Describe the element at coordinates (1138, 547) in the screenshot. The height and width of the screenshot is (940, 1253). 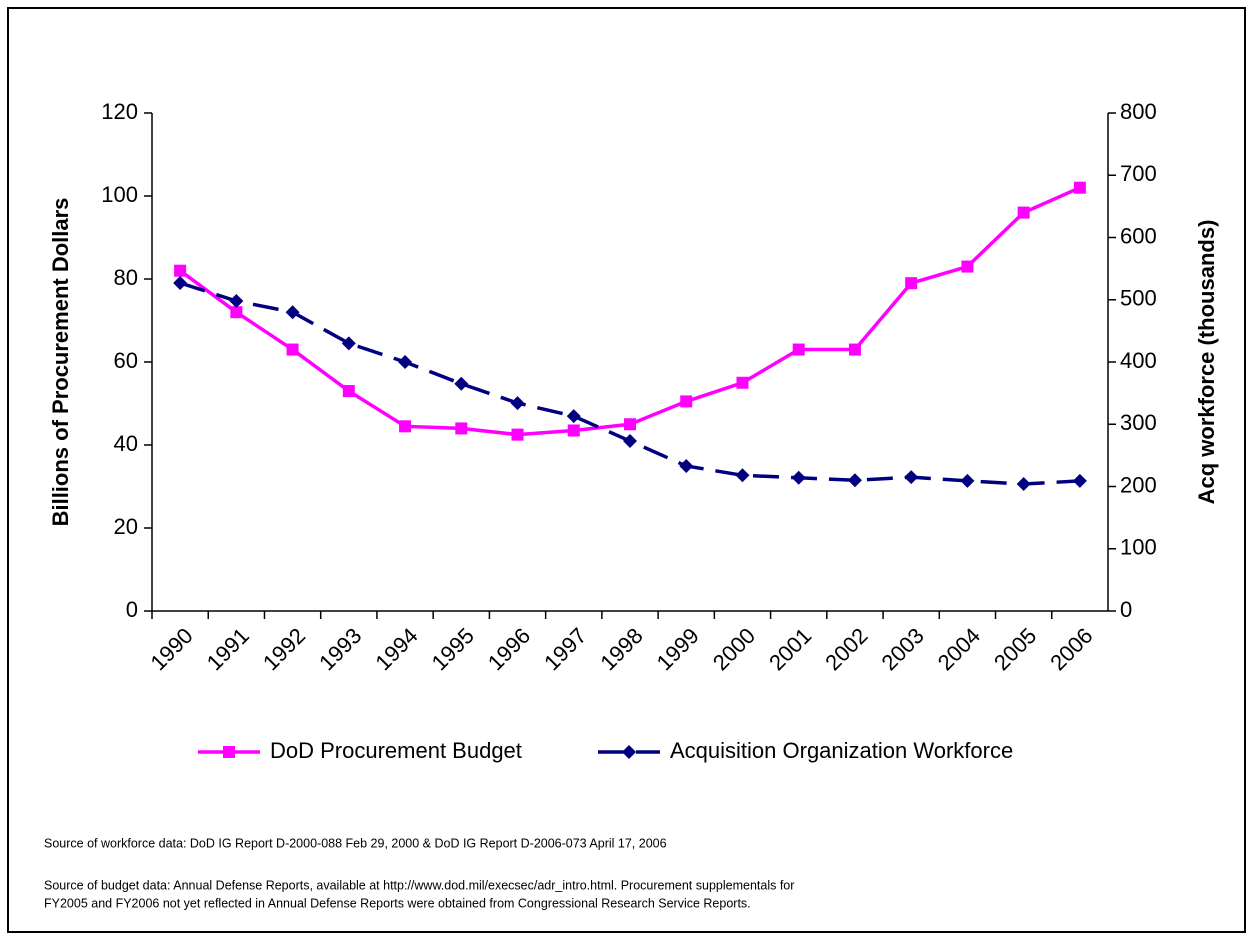
I see `y2-tick-label: 100` at that location.